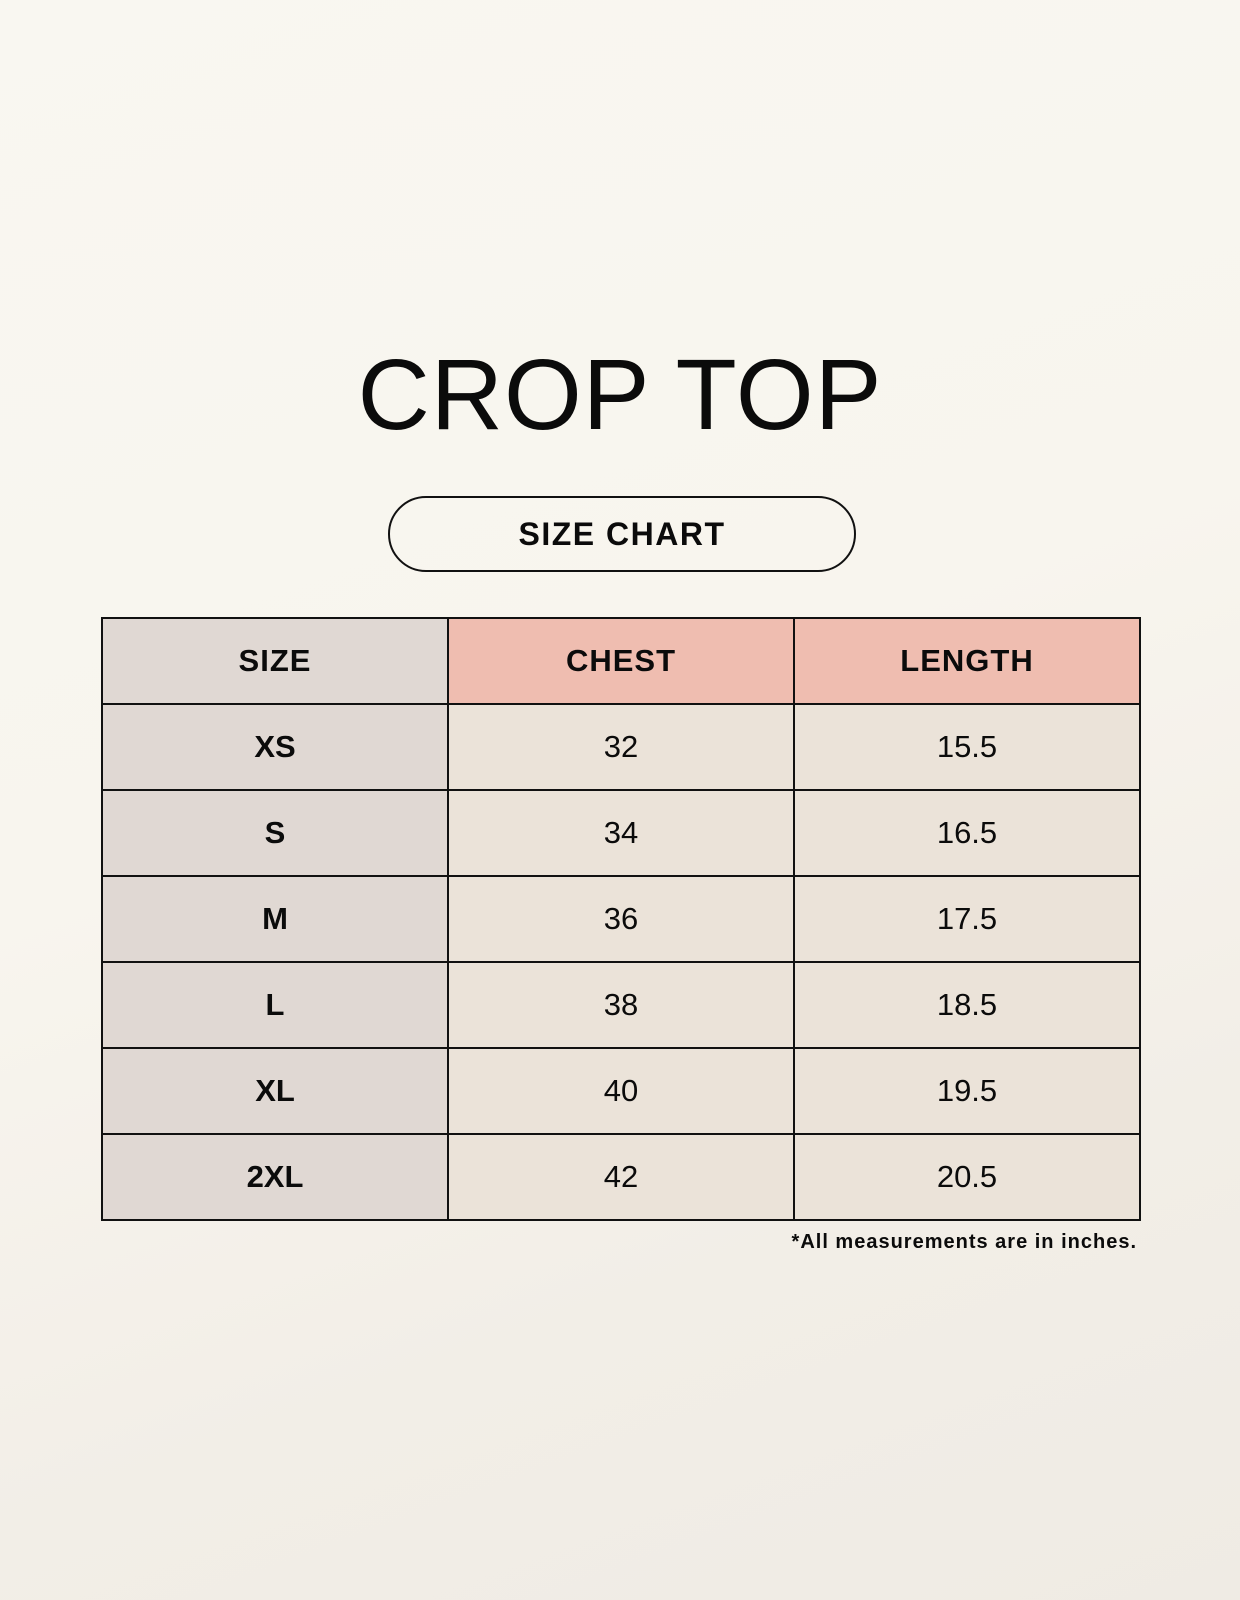 The width and height of the screenshot is (1240, 1600). I want to click on cell-length: 20.5, so click(967, 1177).